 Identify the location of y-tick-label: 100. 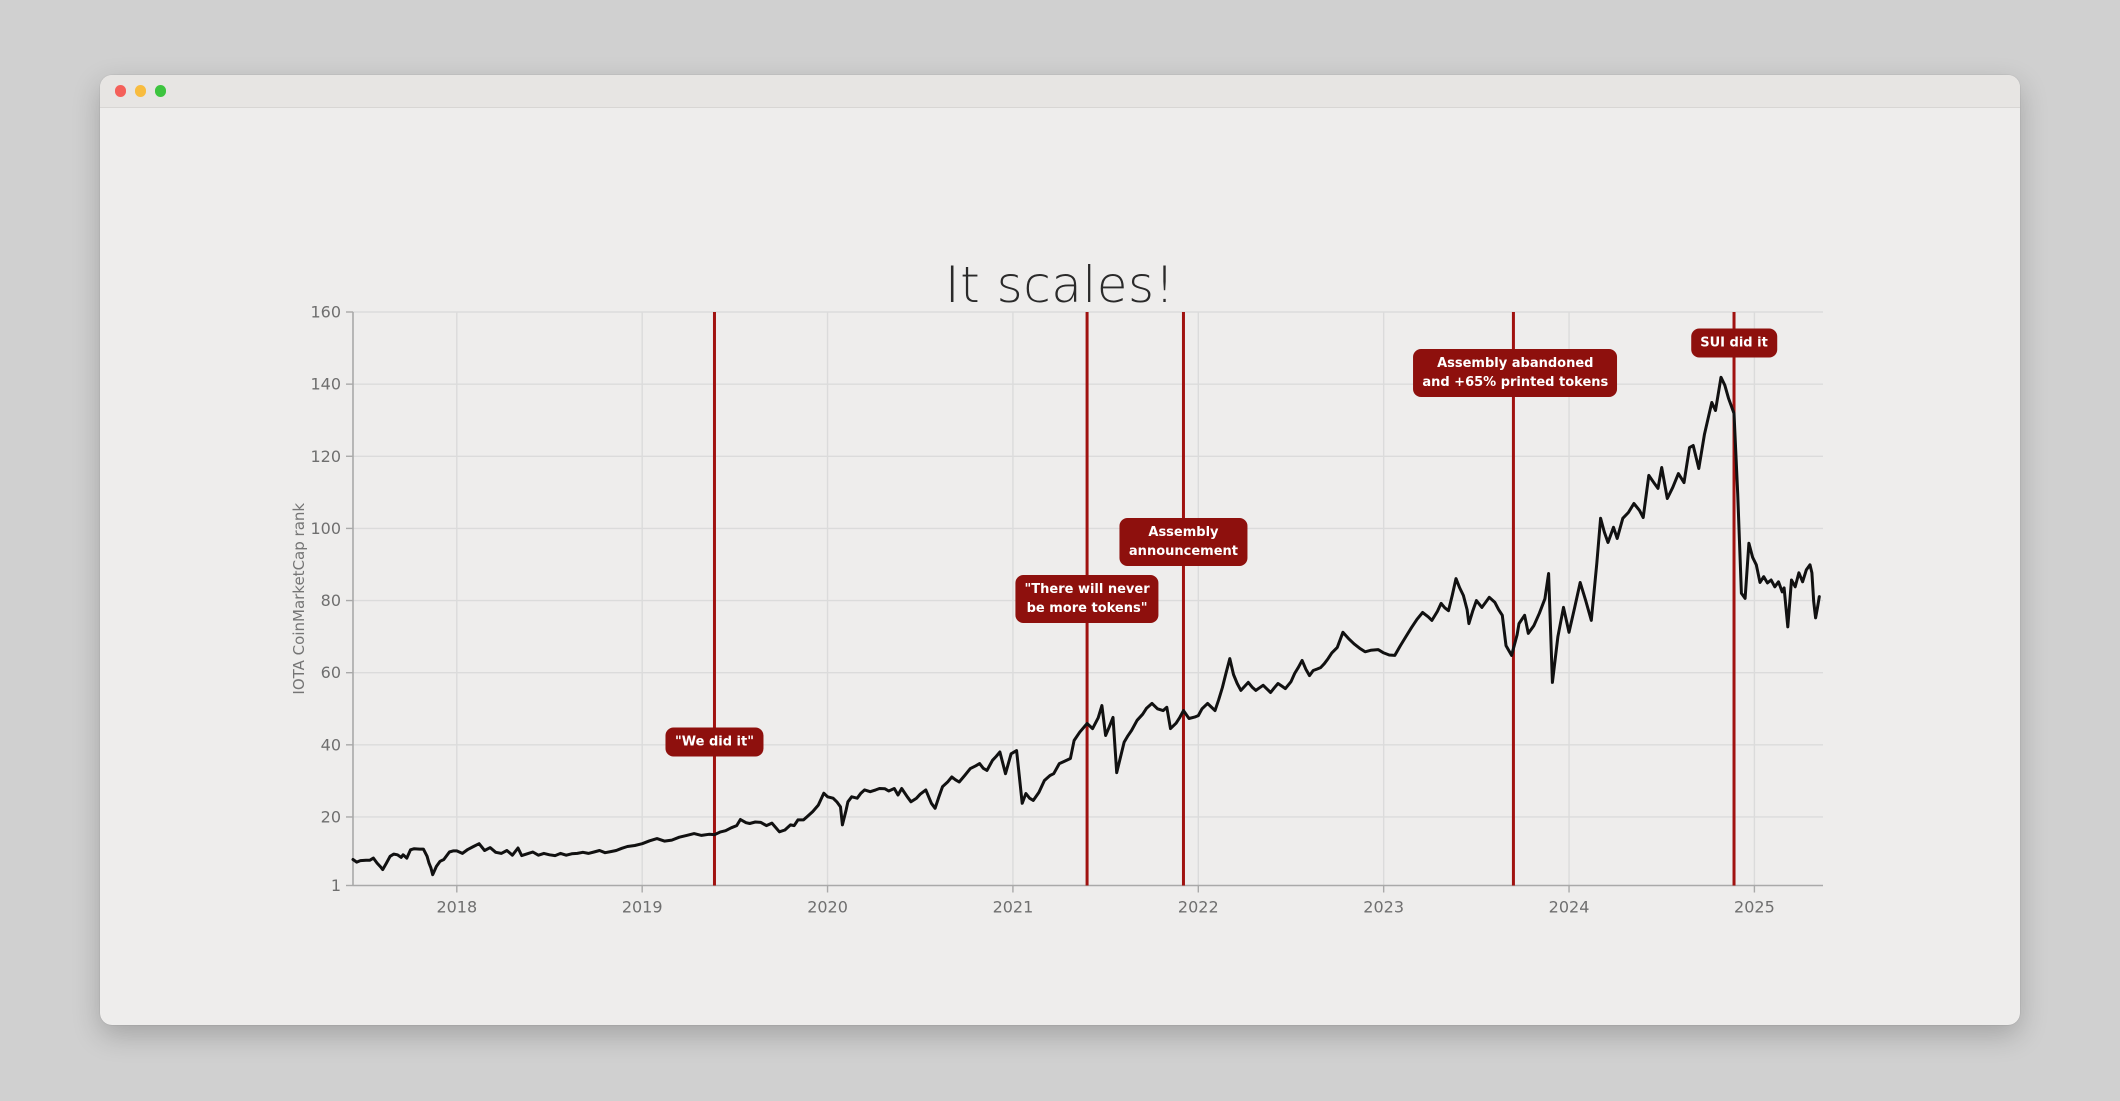
(325, 528).